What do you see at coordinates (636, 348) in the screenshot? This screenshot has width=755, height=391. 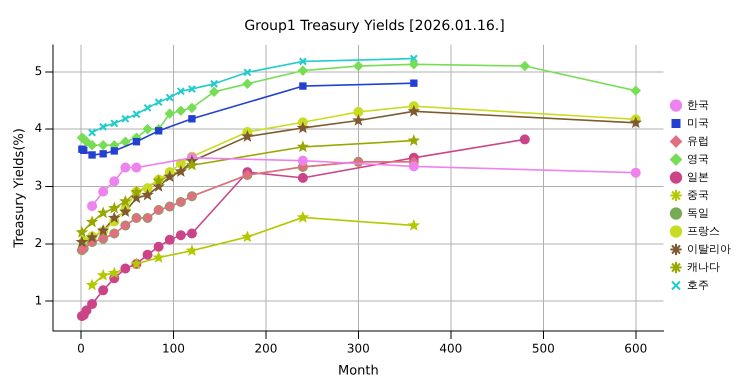 I see `x-tick-label: 600` at bounding box center [636, 348].